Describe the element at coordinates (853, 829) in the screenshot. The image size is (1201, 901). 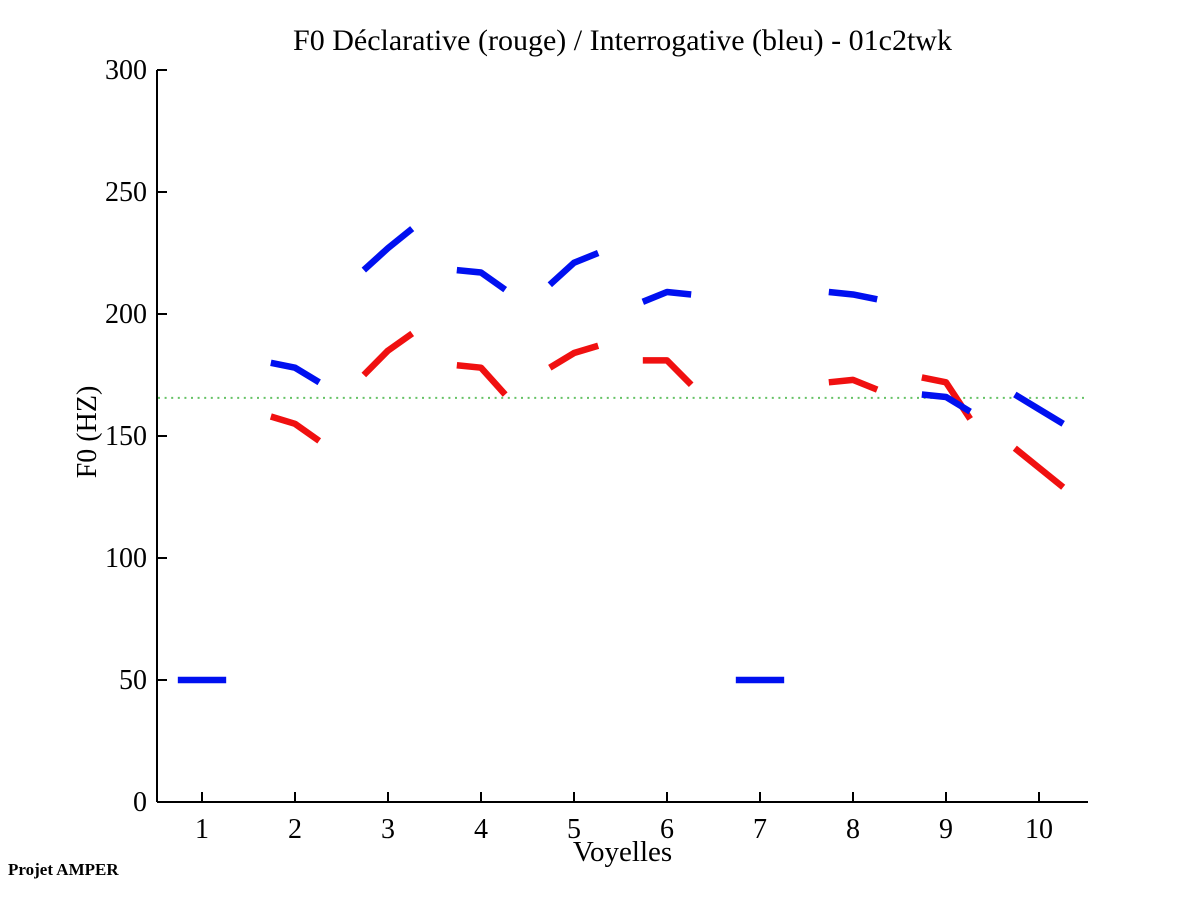
I see `x-tick-label: 8` at that location.